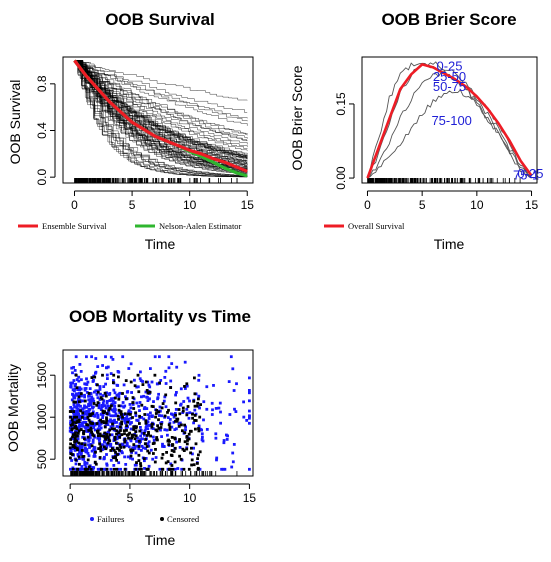  What do you see at coordinates (160, 540) in the screenshot?
I see `mortality-x-label: Time` at bounding box center [160, 540].